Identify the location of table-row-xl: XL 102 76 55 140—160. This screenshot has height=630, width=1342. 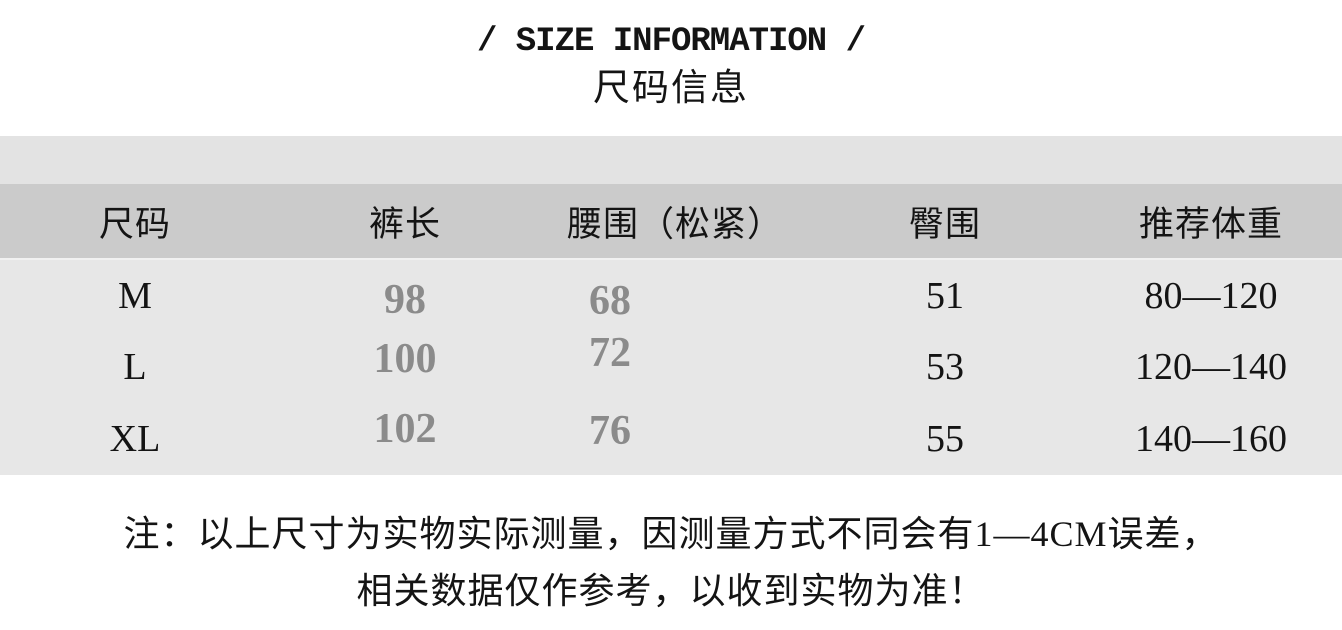
(671, 439).